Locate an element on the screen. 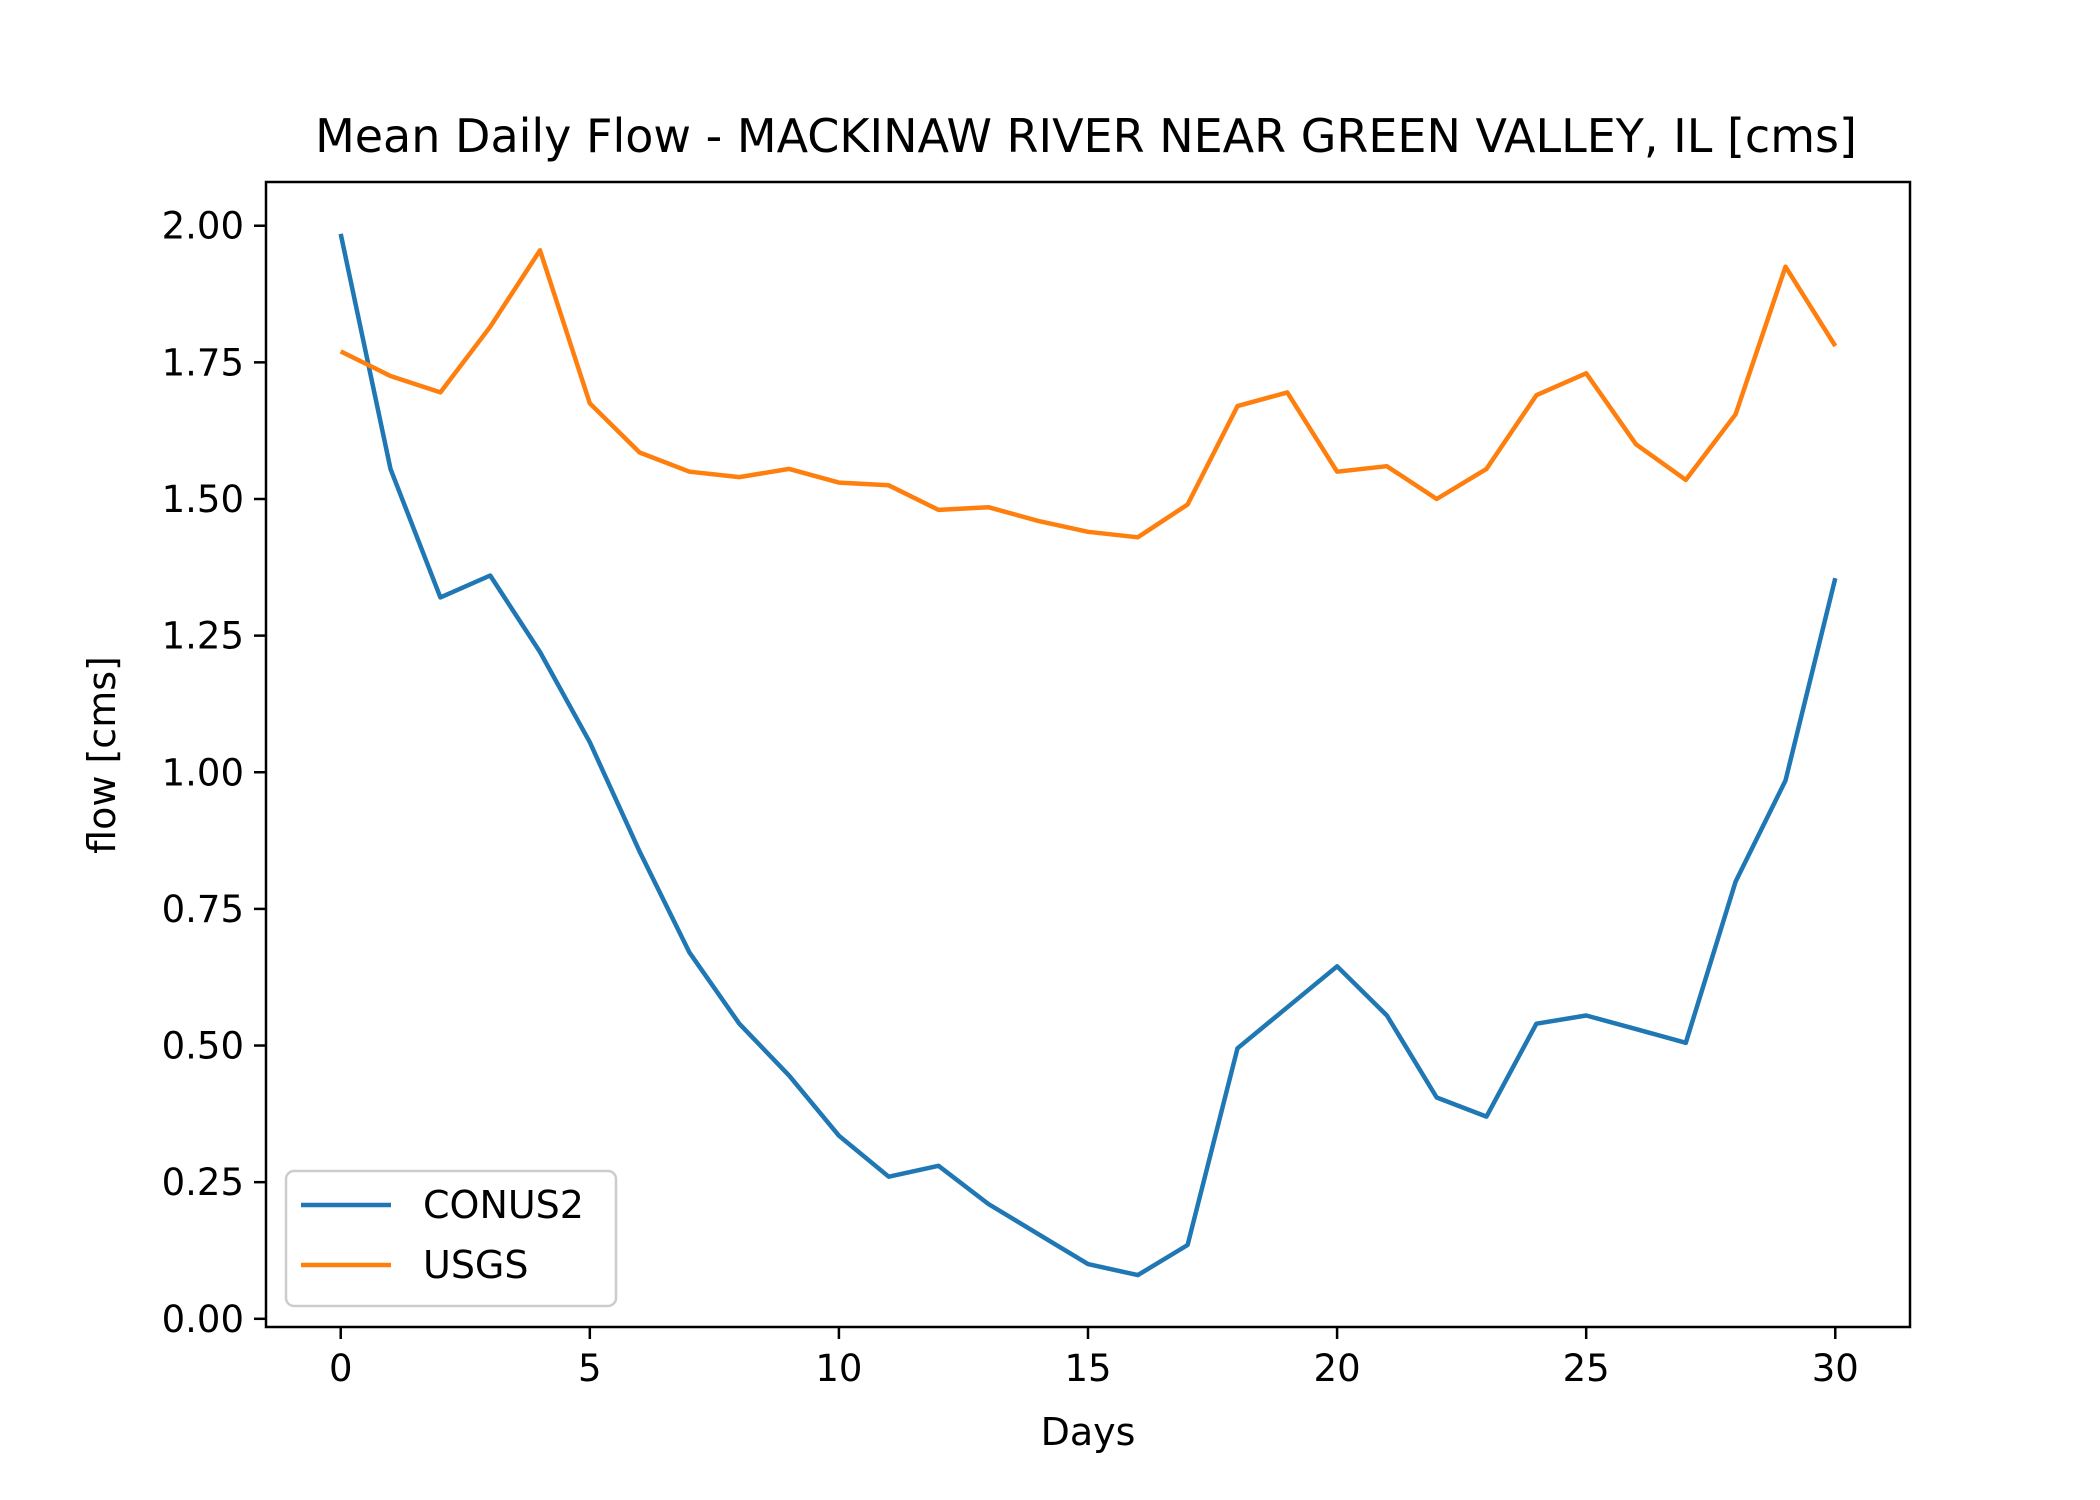 This screenshot has width=2100, height=1500. y-tick-label: 1.00 is located at coordinates (203, 772).